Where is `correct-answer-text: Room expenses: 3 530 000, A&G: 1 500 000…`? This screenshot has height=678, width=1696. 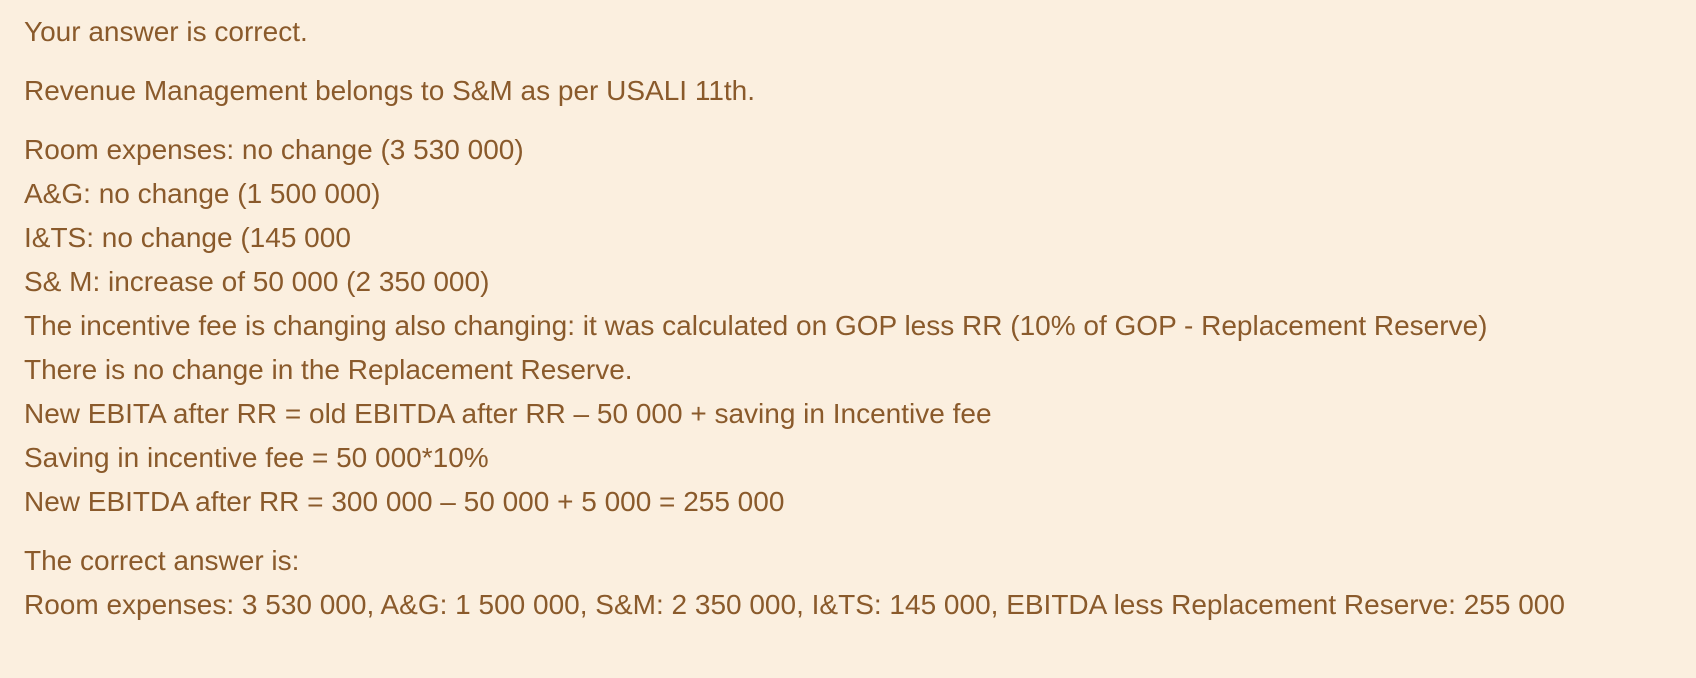
correct-answer-text: Room expenses: 3 530 000, A&G: 1 500 000… is located at coordinates (794, 604).